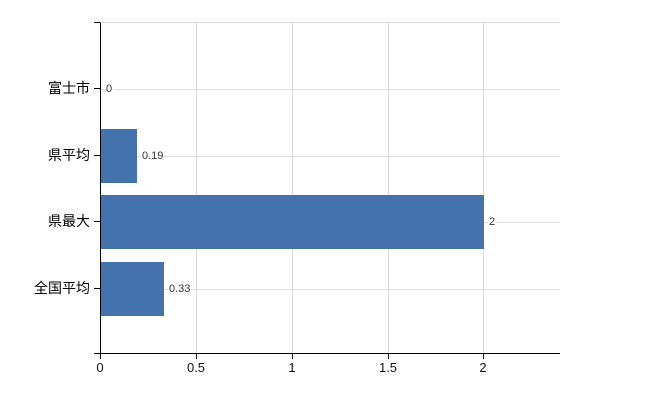 This screenshot has height=400, width=650. Describe the element at coordinates (69, 221) in the screenshot. I see `category-label: 県最大` at that location.